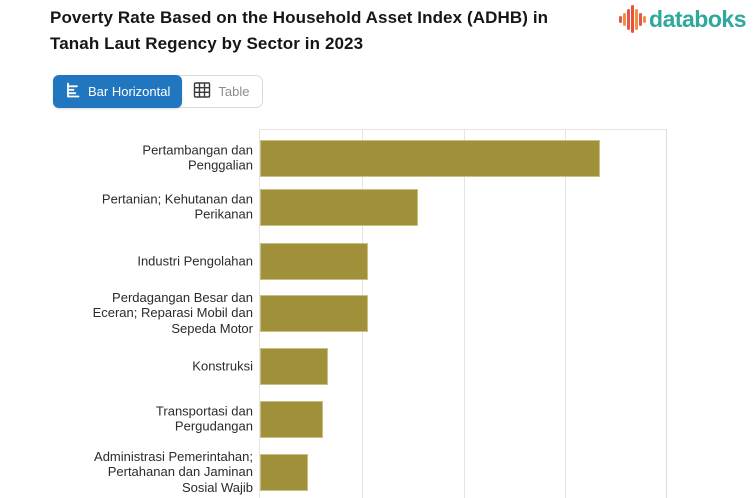  Describe the element at coordinates (633, 19) in the screenshot. I see `databoks-equalizer-bars-icon` at that location.